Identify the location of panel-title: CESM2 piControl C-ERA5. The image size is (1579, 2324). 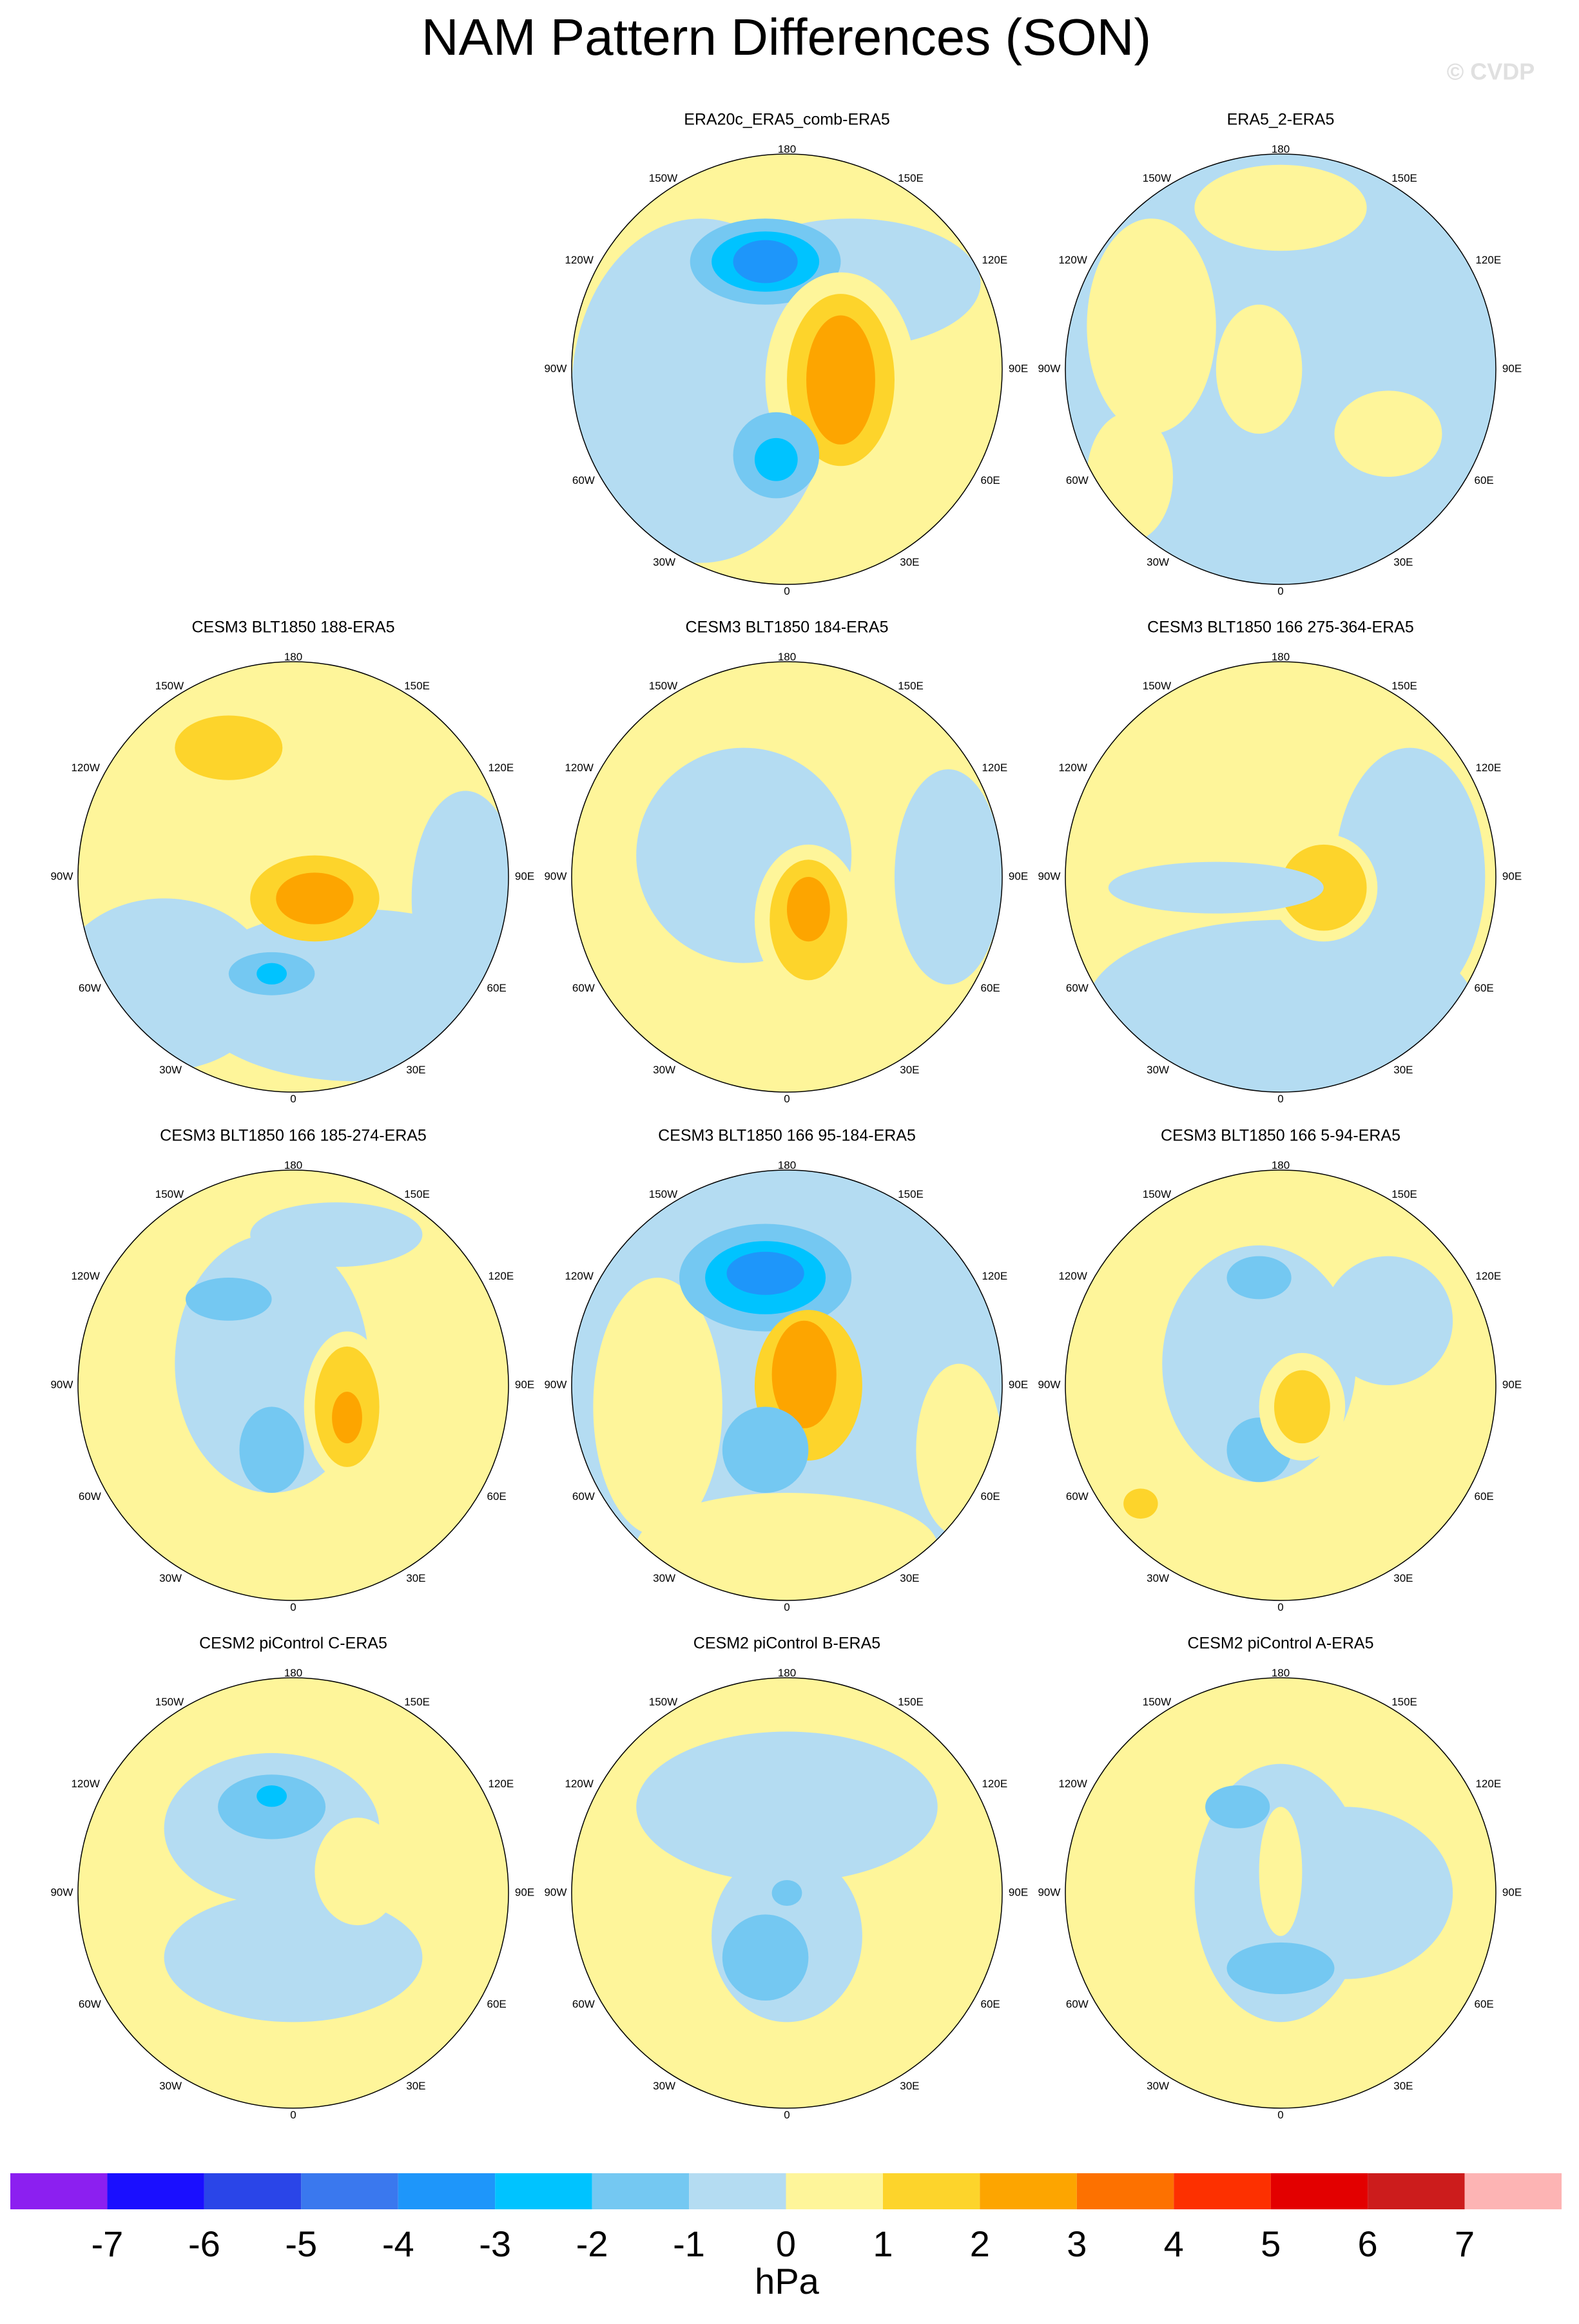
(293, 1644).